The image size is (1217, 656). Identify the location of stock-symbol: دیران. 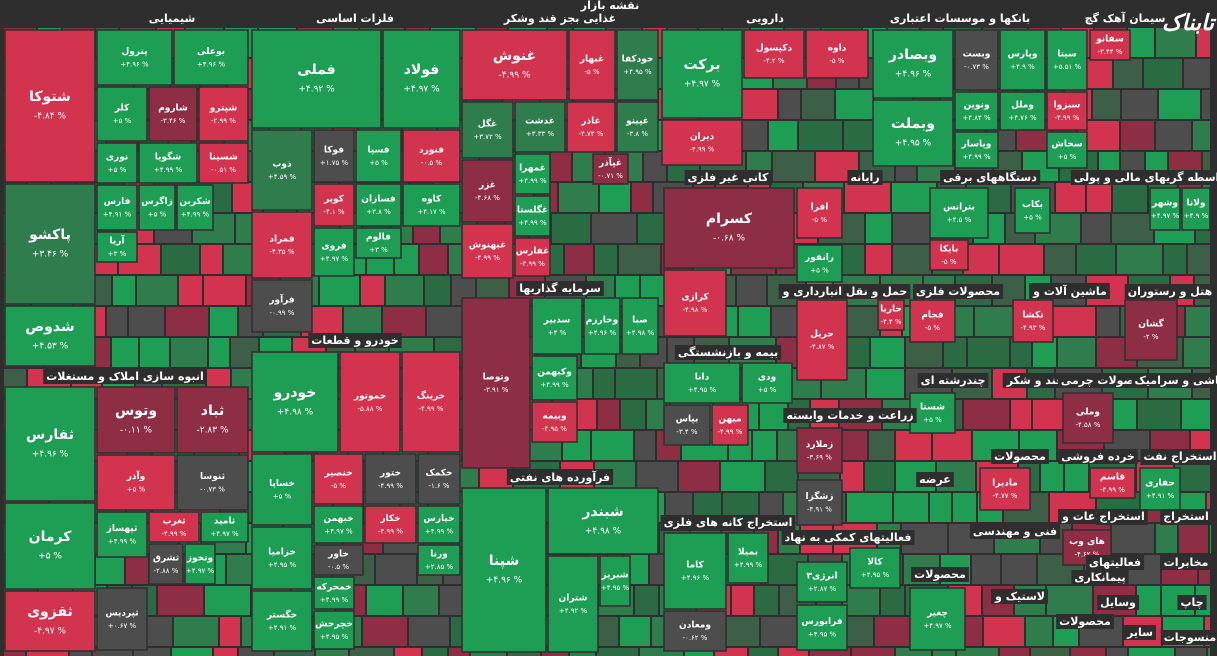
(702, 137).